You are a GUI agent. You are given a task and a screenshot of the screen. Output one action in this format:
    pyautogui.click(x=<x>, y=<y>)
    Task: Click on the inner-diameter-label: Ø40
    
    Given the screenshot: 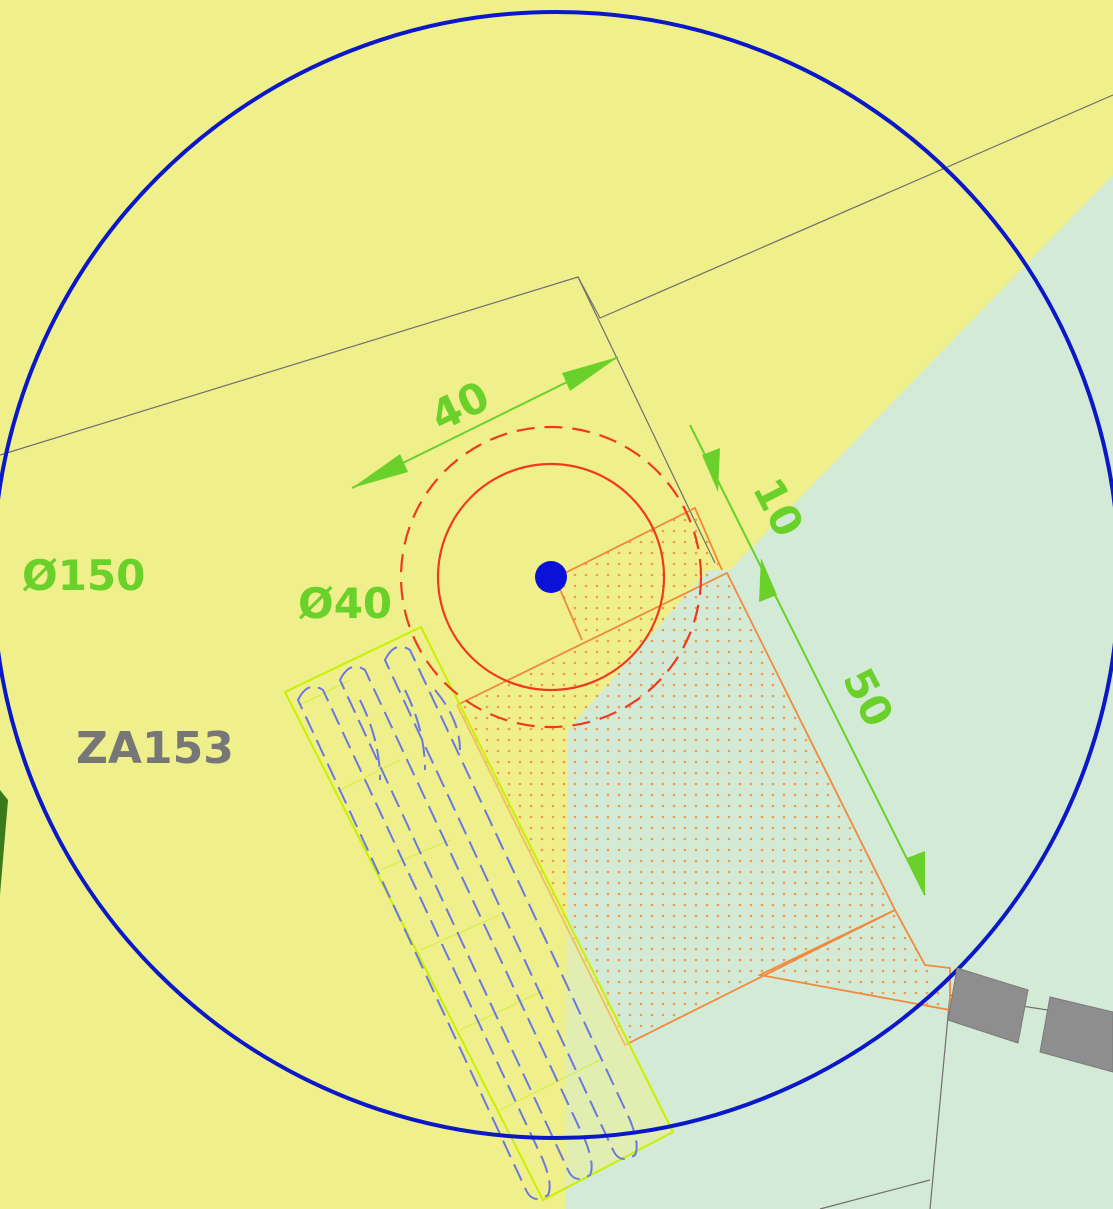 What is the action you would take?
    pyautogui.click(x=345, y=603)
    